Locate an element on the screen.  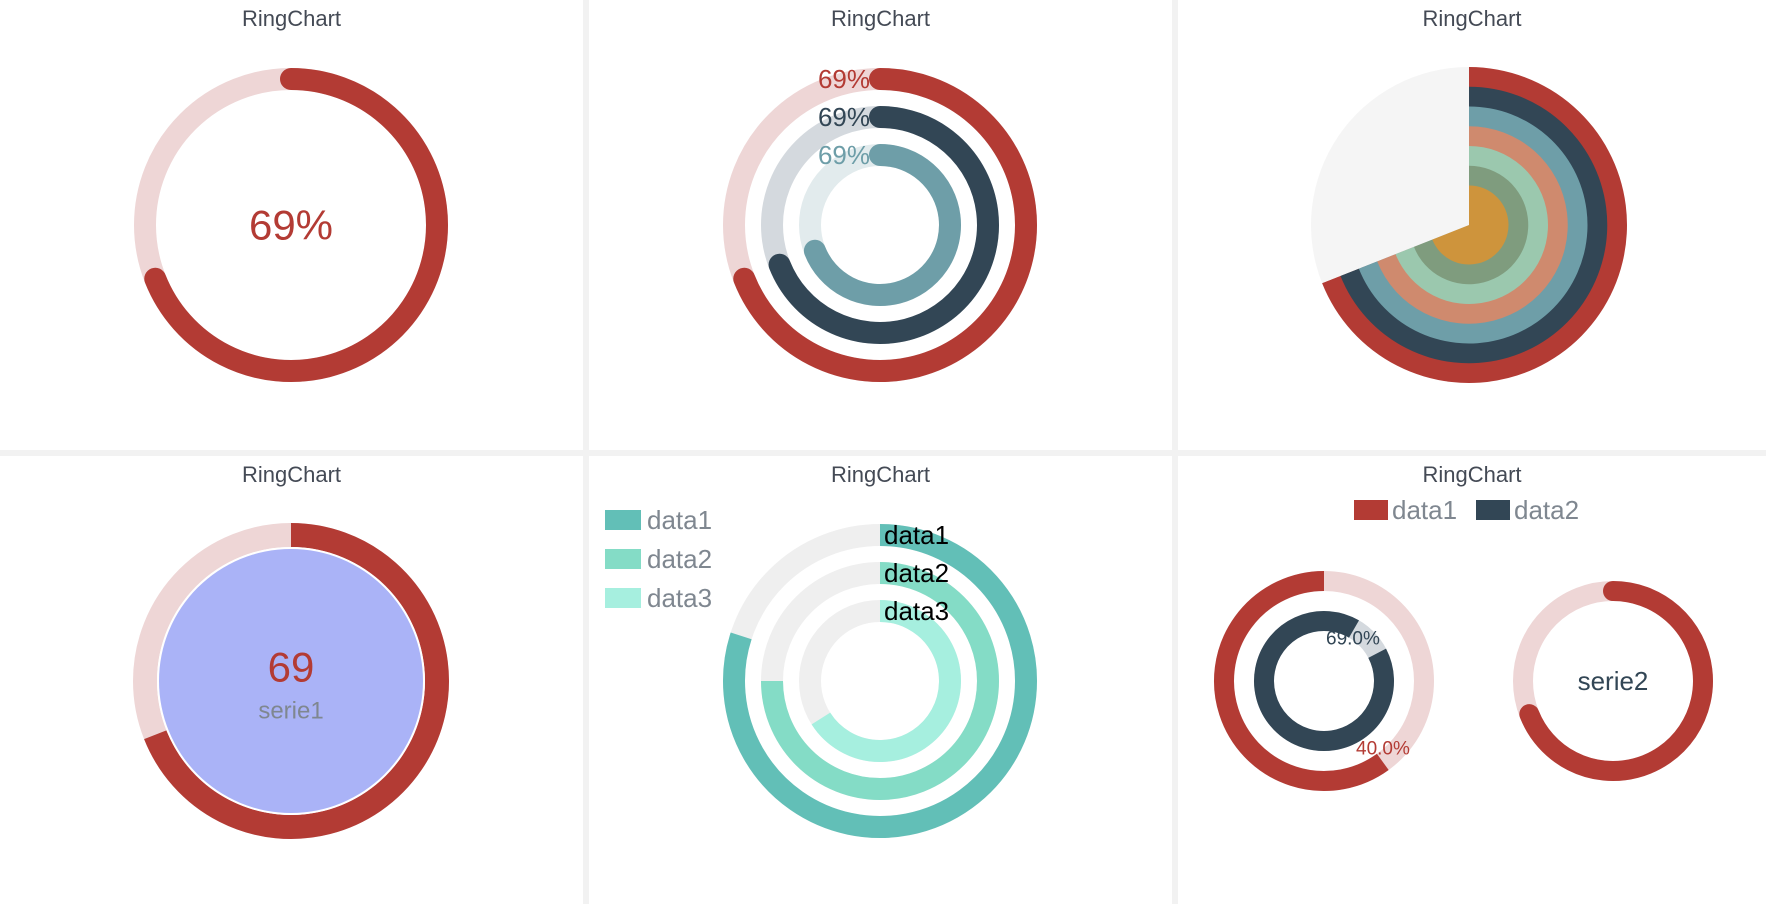
ring-label-2: 69% is located at coordinates (844, 117).